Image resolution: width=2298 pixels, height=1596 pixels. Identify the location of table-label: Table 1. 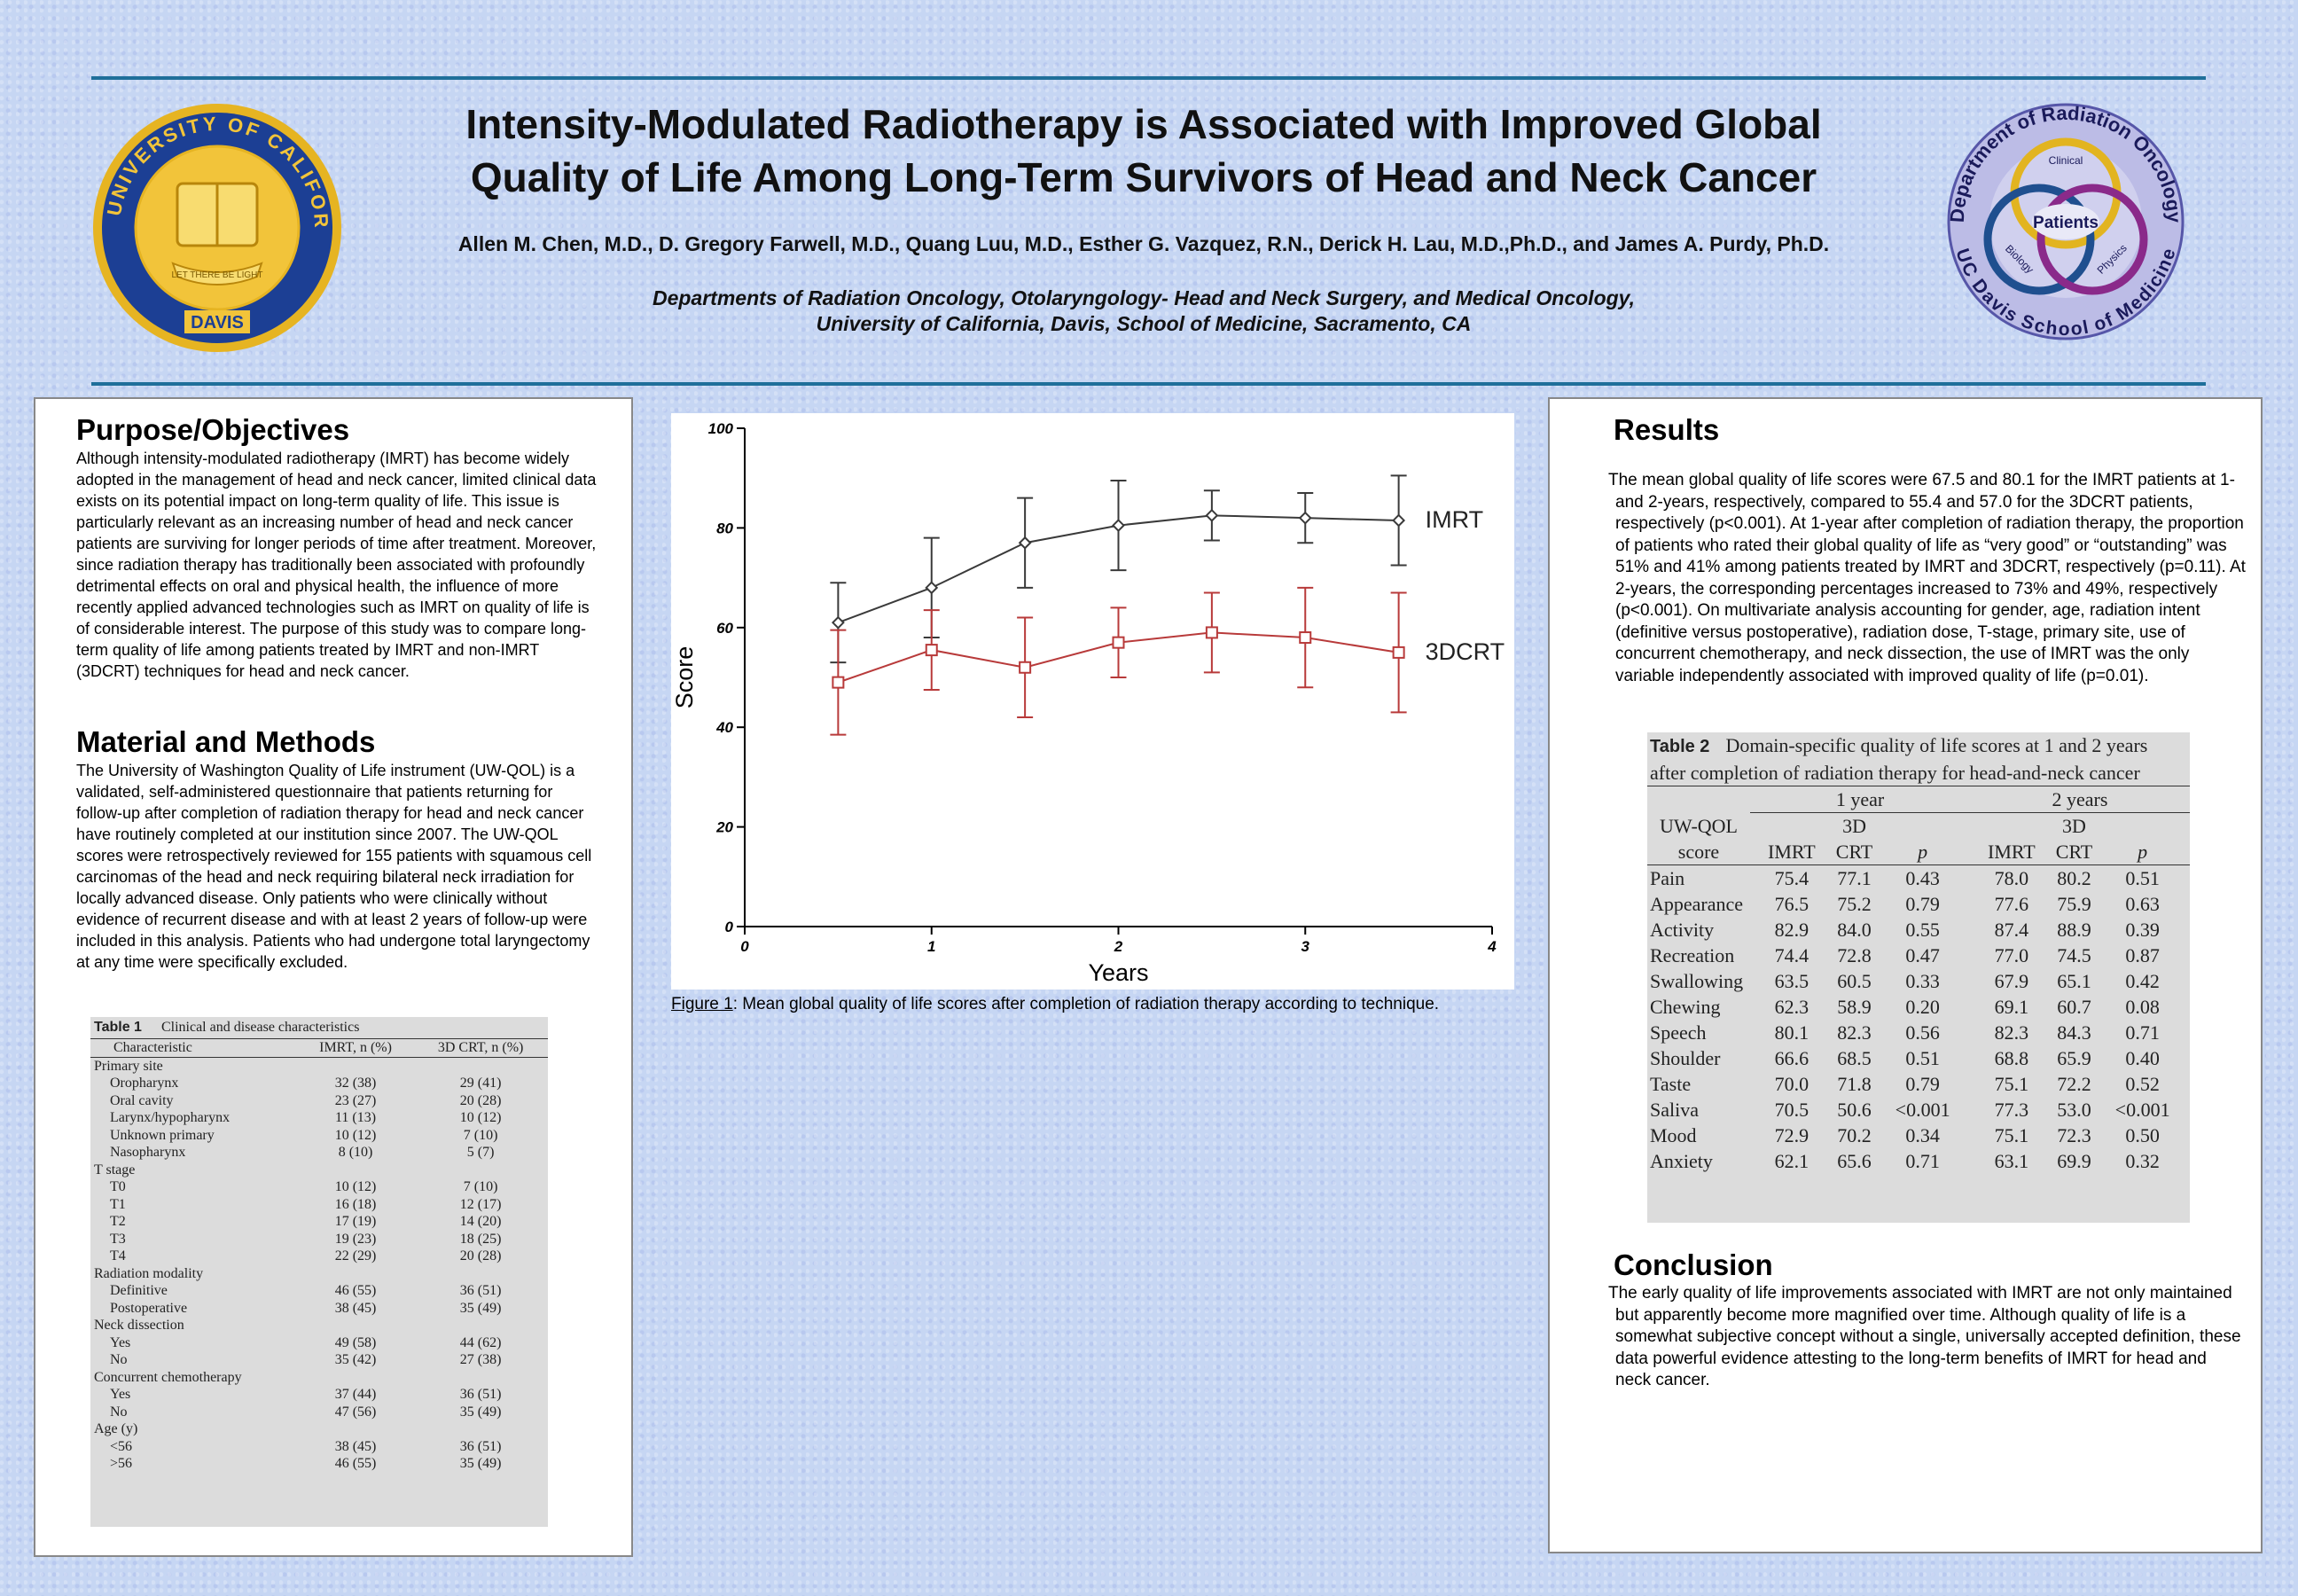
(118, 1028).